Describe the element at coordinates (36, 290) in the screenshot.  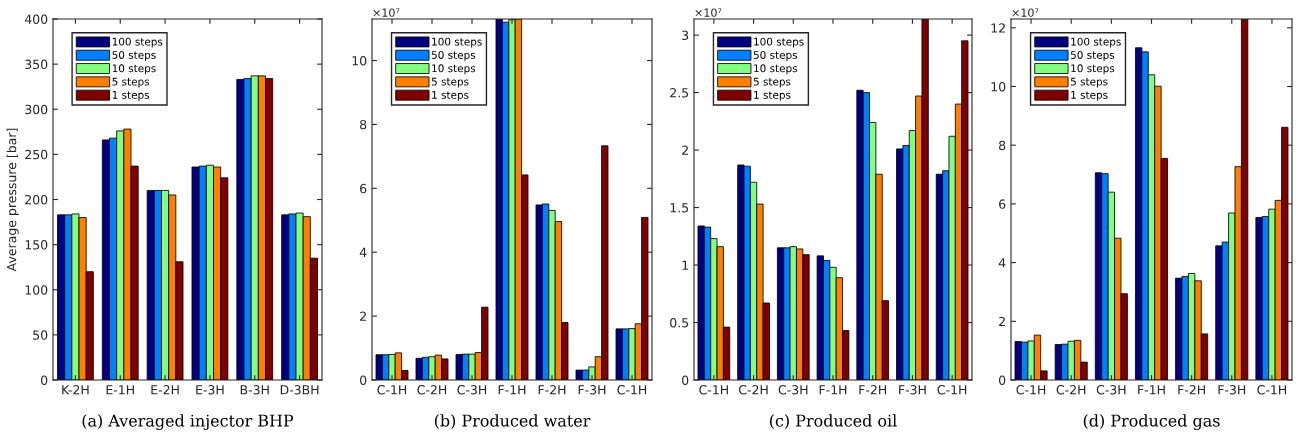
I see `y-tick-label: 100` at that location.